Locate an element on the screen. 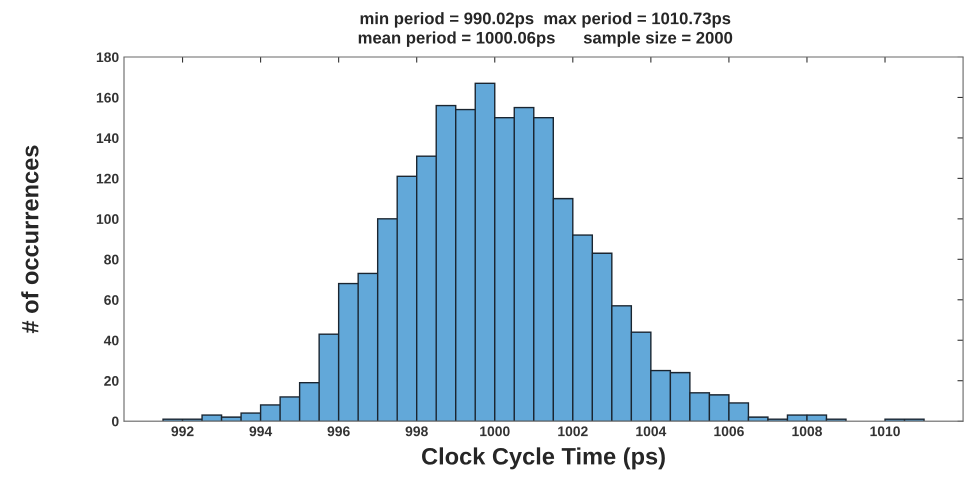 This screenshot has height=483, width=965. y-tick-label: 60 is located at coordinates (111, 300).